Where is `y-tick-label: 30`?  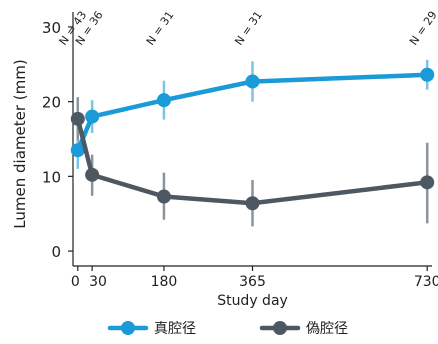 y-tick-label: 30 is located at coordinates (51, 28).